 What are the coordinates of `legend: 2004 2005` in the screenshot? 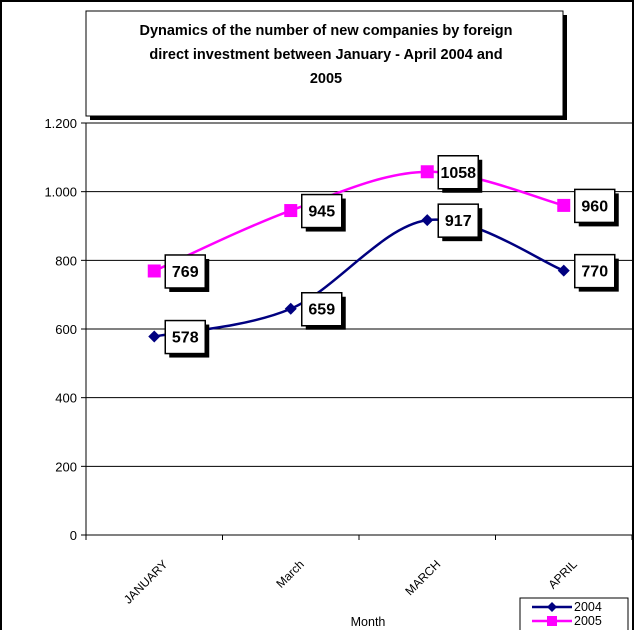 It's located at (574, 613).